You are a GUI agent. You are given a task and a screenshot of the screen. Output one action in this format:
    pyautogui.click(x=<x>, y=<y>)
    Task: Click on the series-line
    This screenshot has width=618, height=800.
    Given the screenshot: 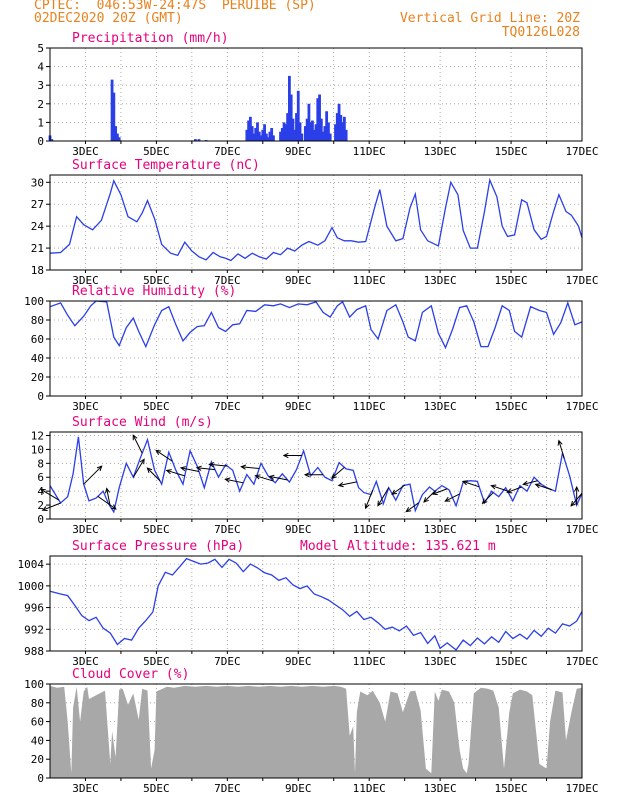 What is the action you would take?
    pyautogui.click(x=316, y=219)
    